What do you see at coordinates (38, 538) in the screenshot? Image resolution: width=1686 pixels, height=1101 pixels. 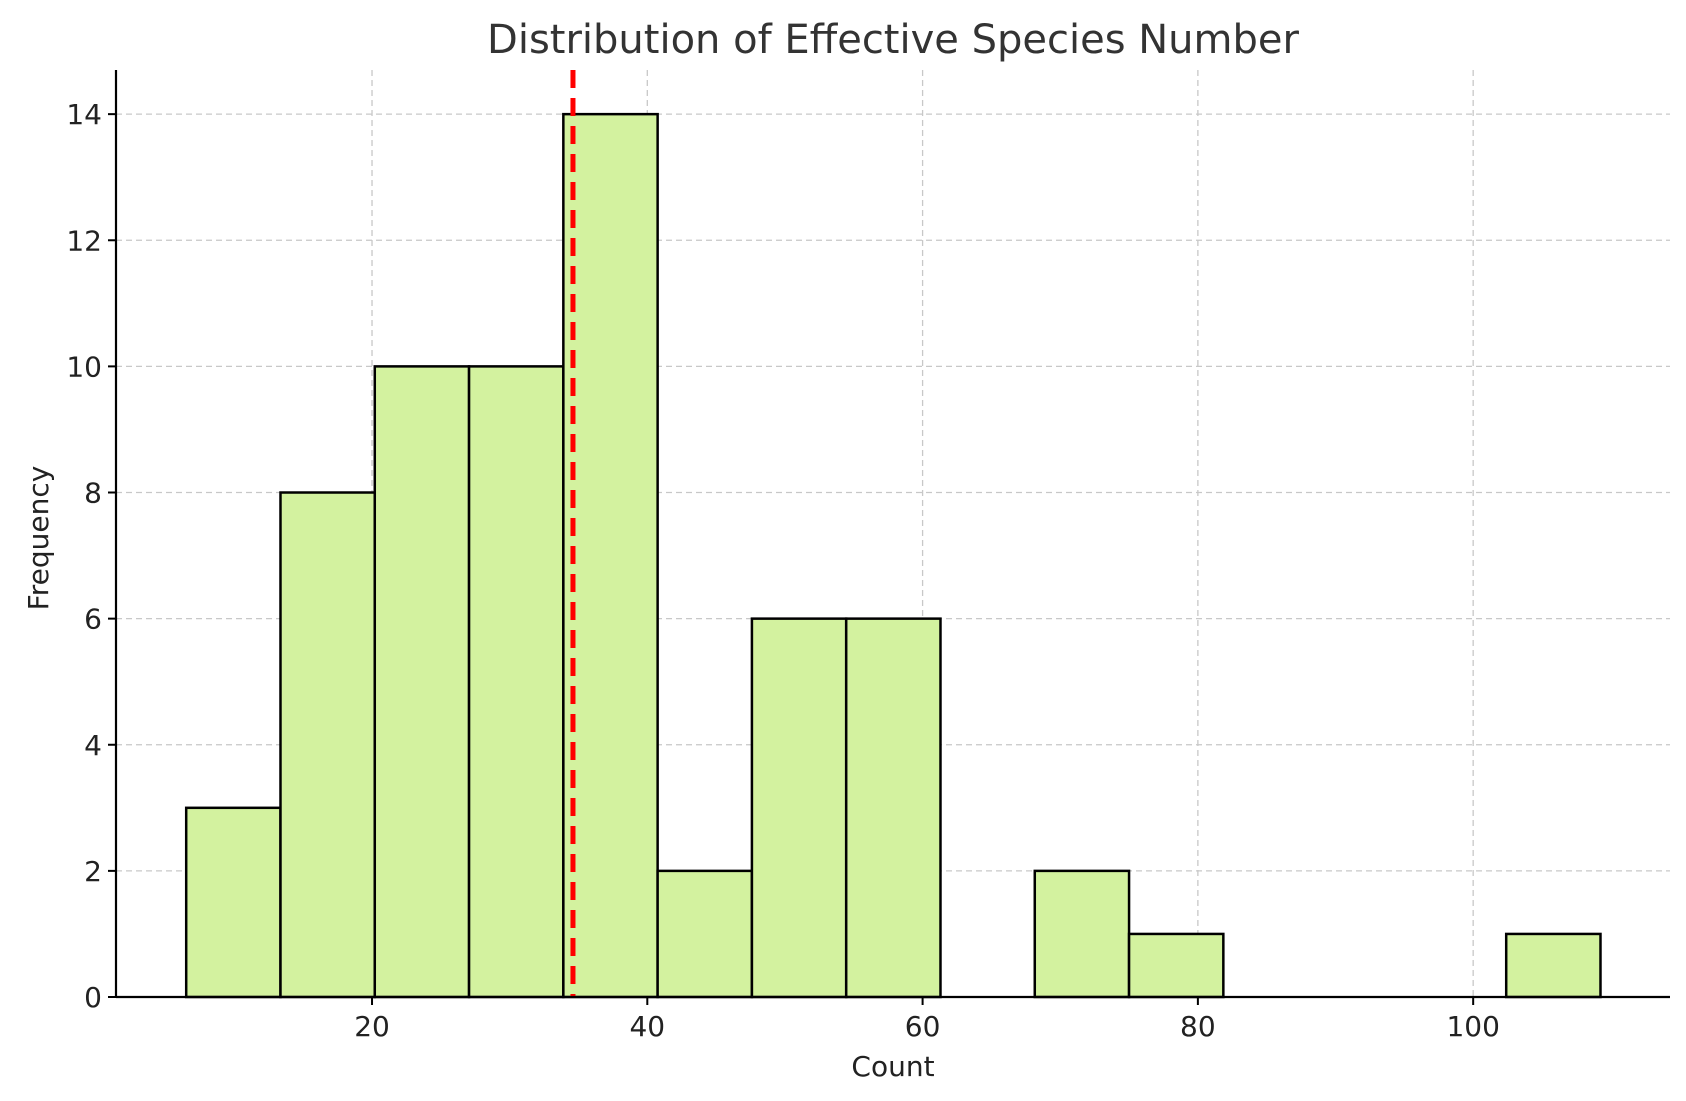 I see `y-axis-label: Frequency` at bounding box center [38, 538].